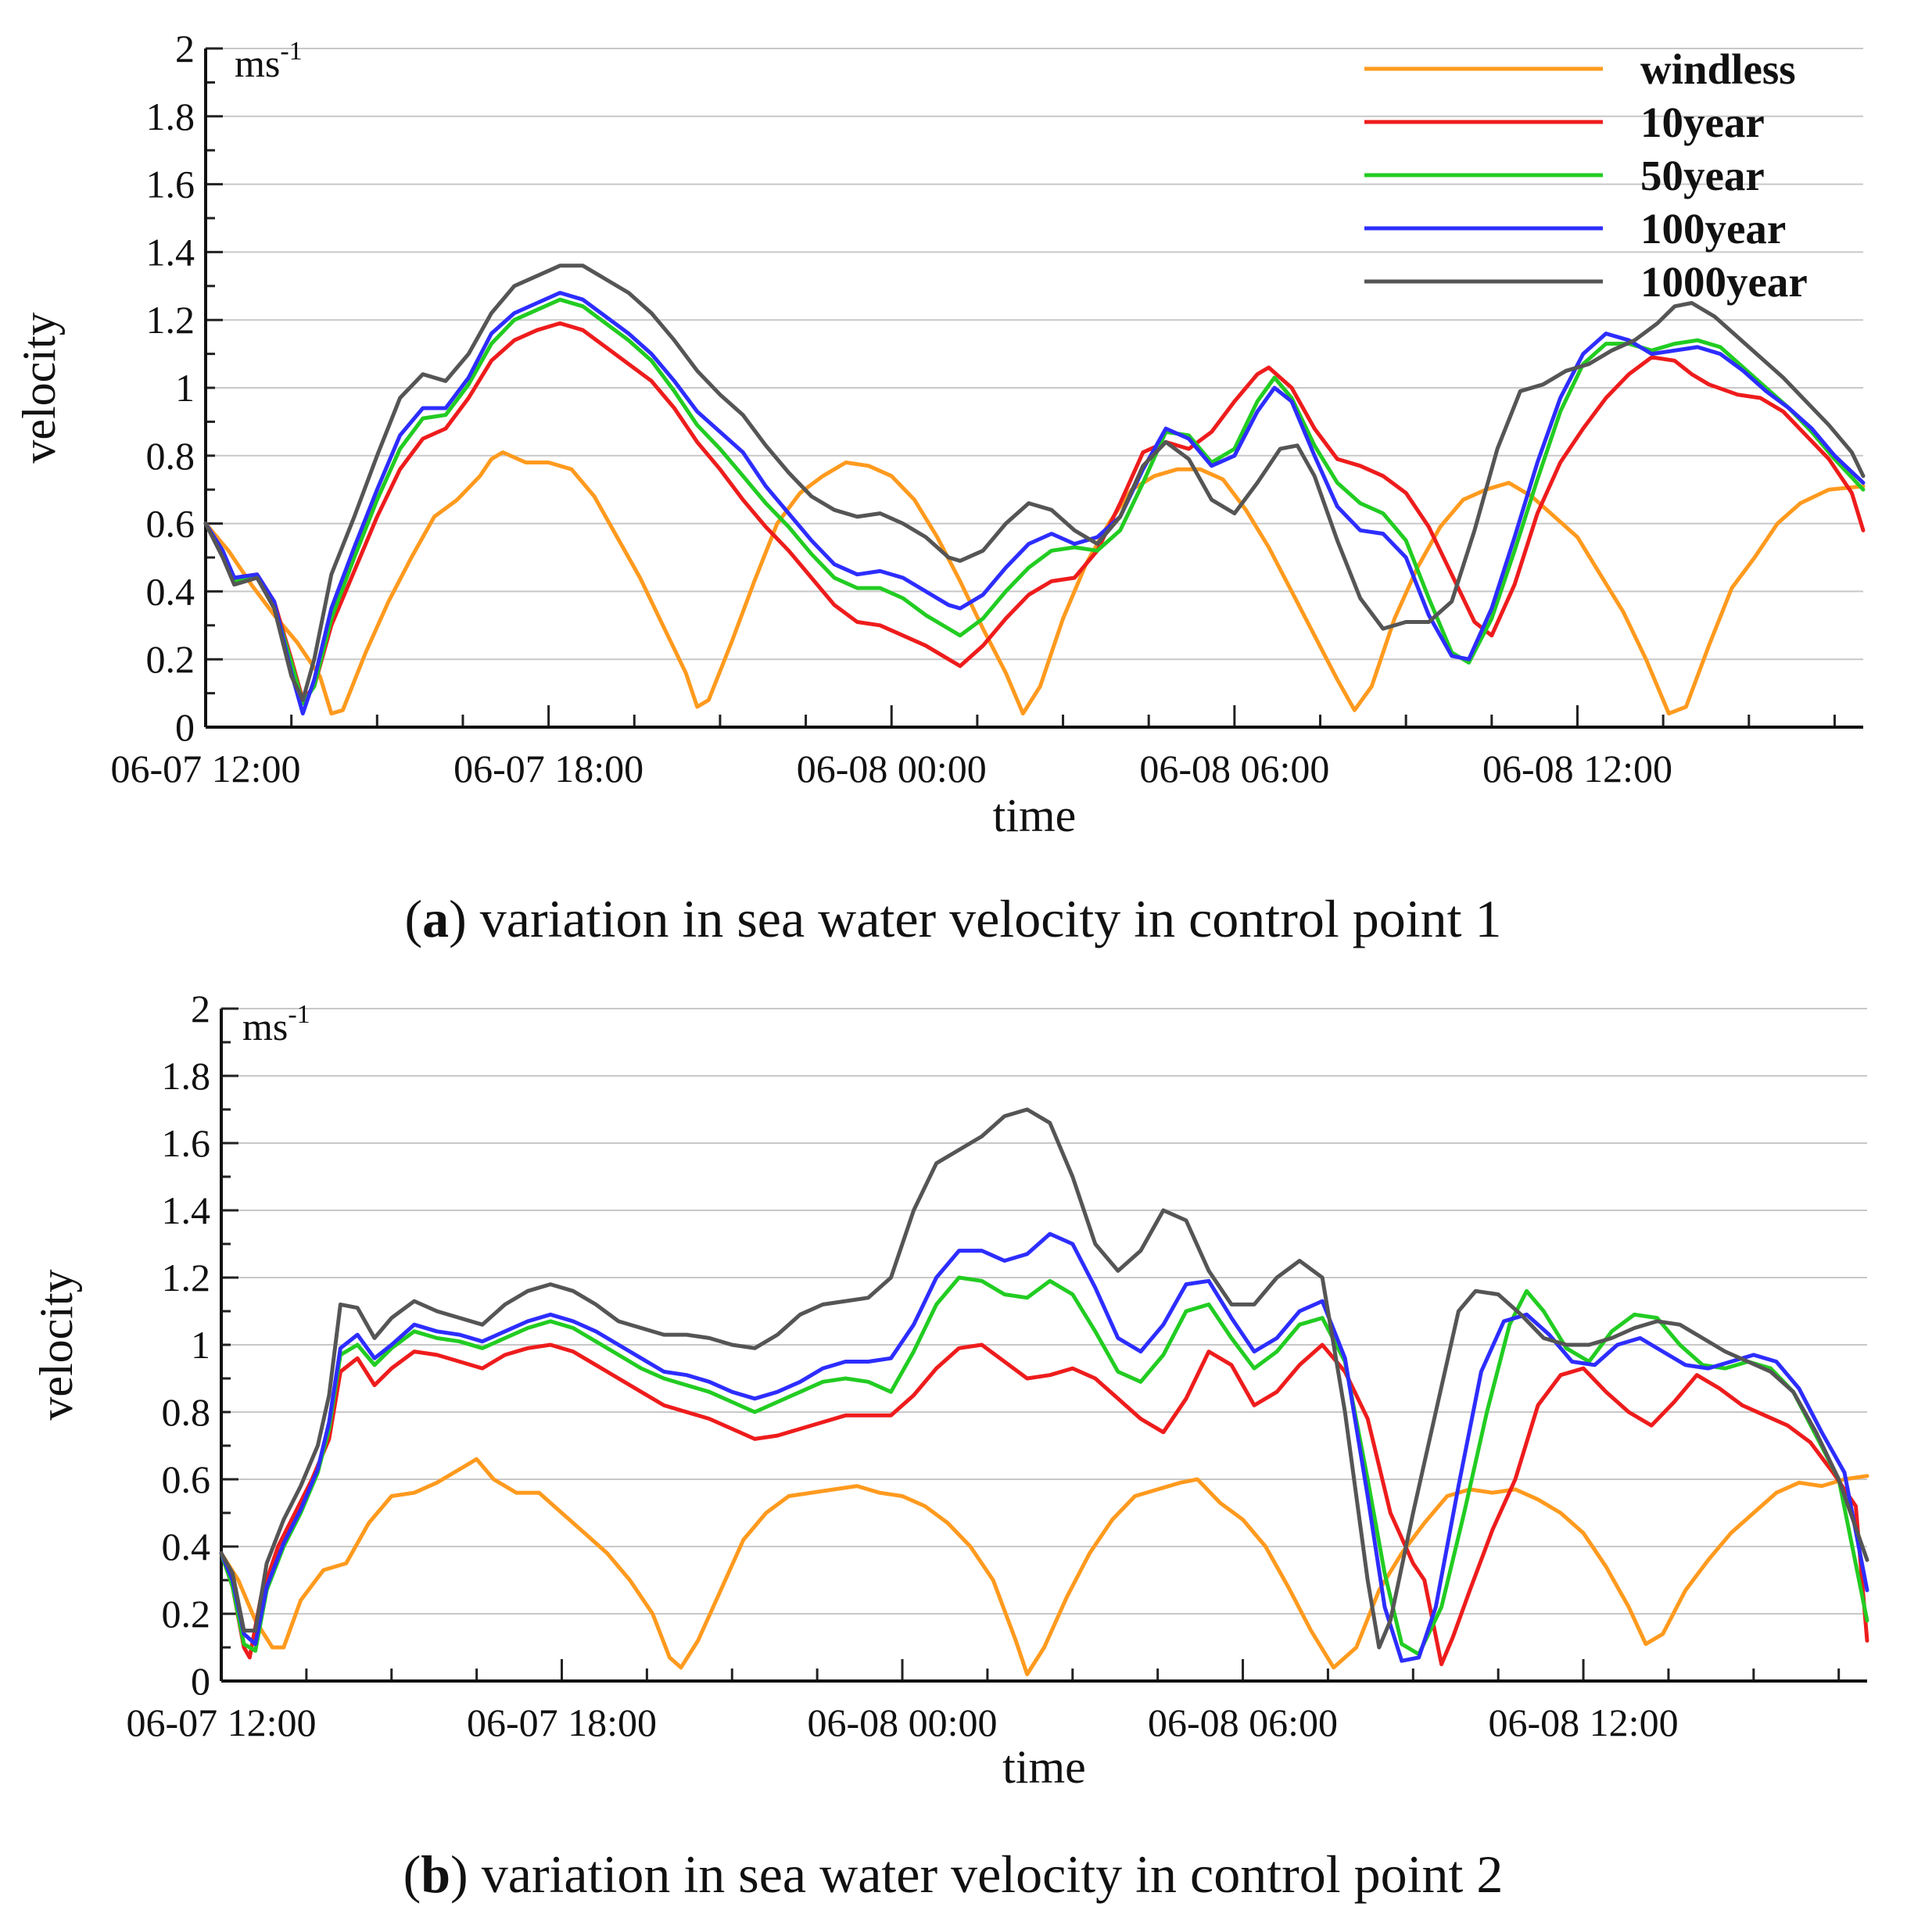 The image size is (1907, 1932). Describe the element at coordinates (1724, 282) in the screenshot. I see `legend-label-1000year: 1000year` at that location.